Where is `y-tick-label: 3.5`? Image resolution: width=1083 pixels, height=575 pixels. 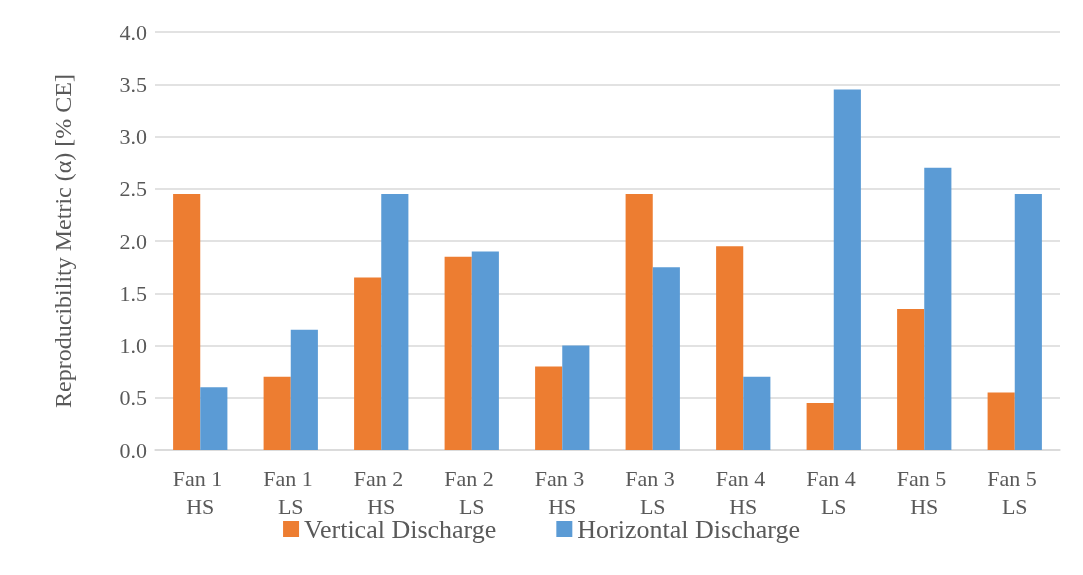
y-tick-label: 3.5 is located at coordinates (133, 84).